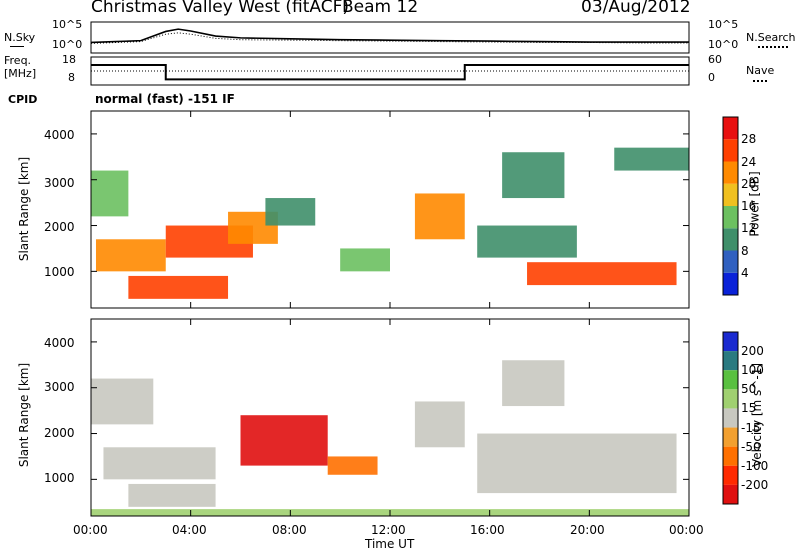  I want to click on power-ytick-3000: 3000, so click(59, 183).